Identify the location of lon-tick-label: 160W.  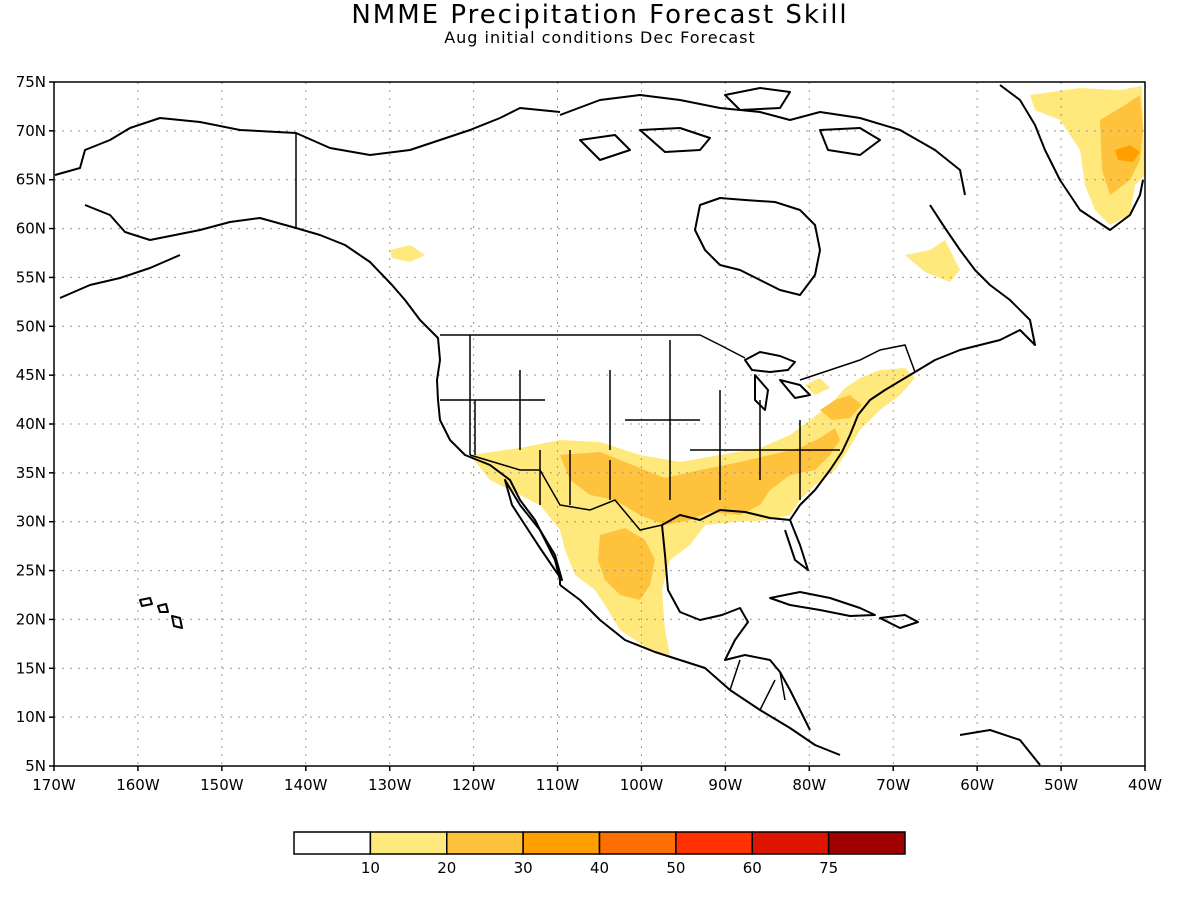
(138, 785).